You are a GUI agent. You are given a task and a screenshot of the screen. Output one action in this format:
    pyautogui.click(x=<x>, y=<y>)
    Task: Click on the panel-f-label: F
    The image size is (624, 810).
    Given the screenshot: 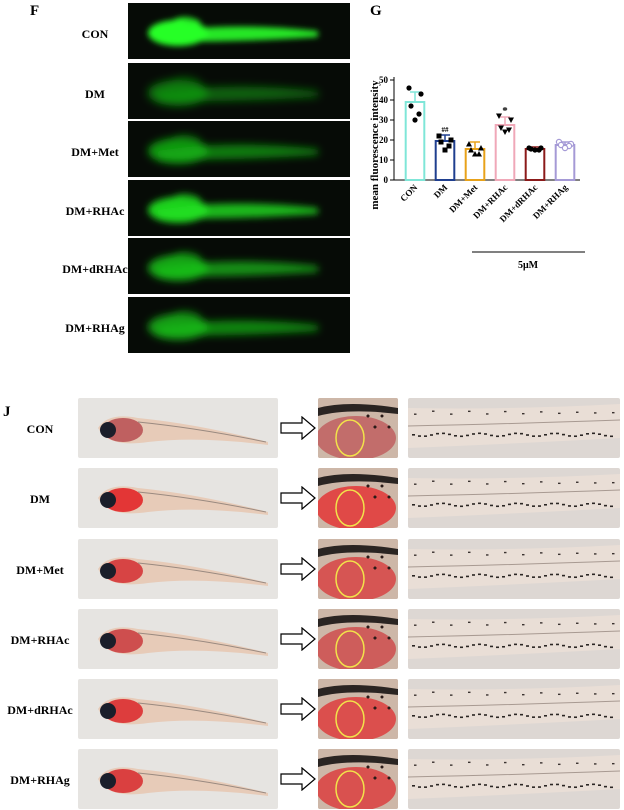 What is the action you would take?
    pyautogui.click(x=35, y=11)
    